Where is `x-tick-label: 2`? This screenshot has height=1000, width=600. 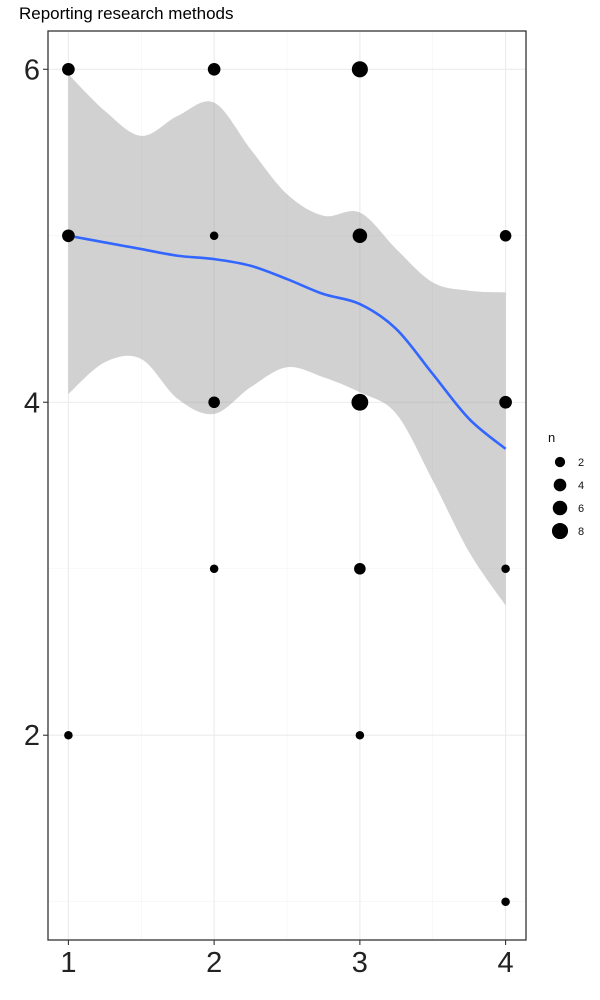
x-tick-label: 2 is located at coordinates (214, 963).